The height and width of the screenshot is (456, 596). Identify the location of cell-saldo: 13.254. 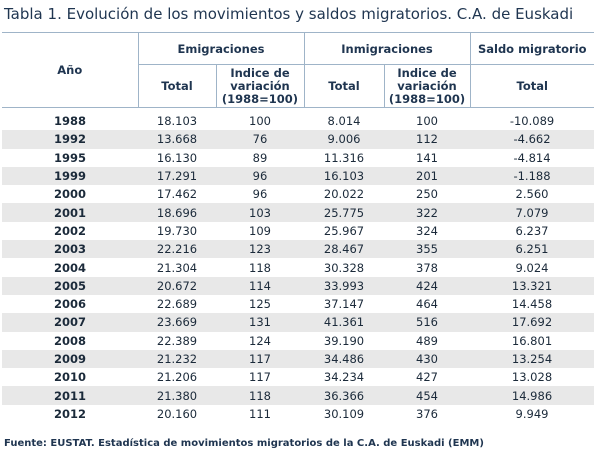
(532, 359).